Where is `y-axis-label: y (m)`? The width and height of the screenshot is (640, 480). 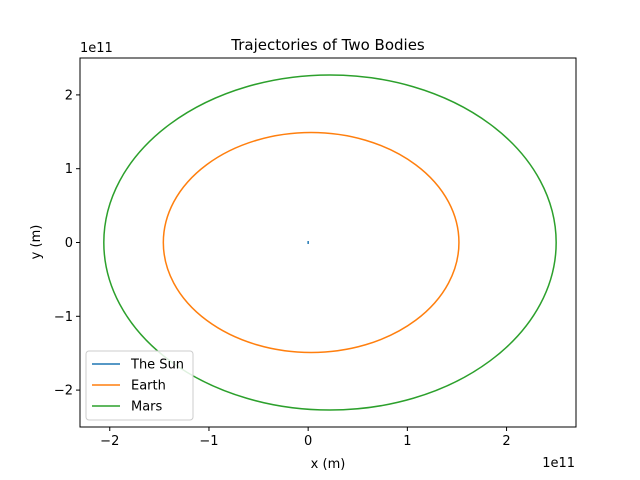
y-axis-label: y (m) is located at coordinates (36, 242).